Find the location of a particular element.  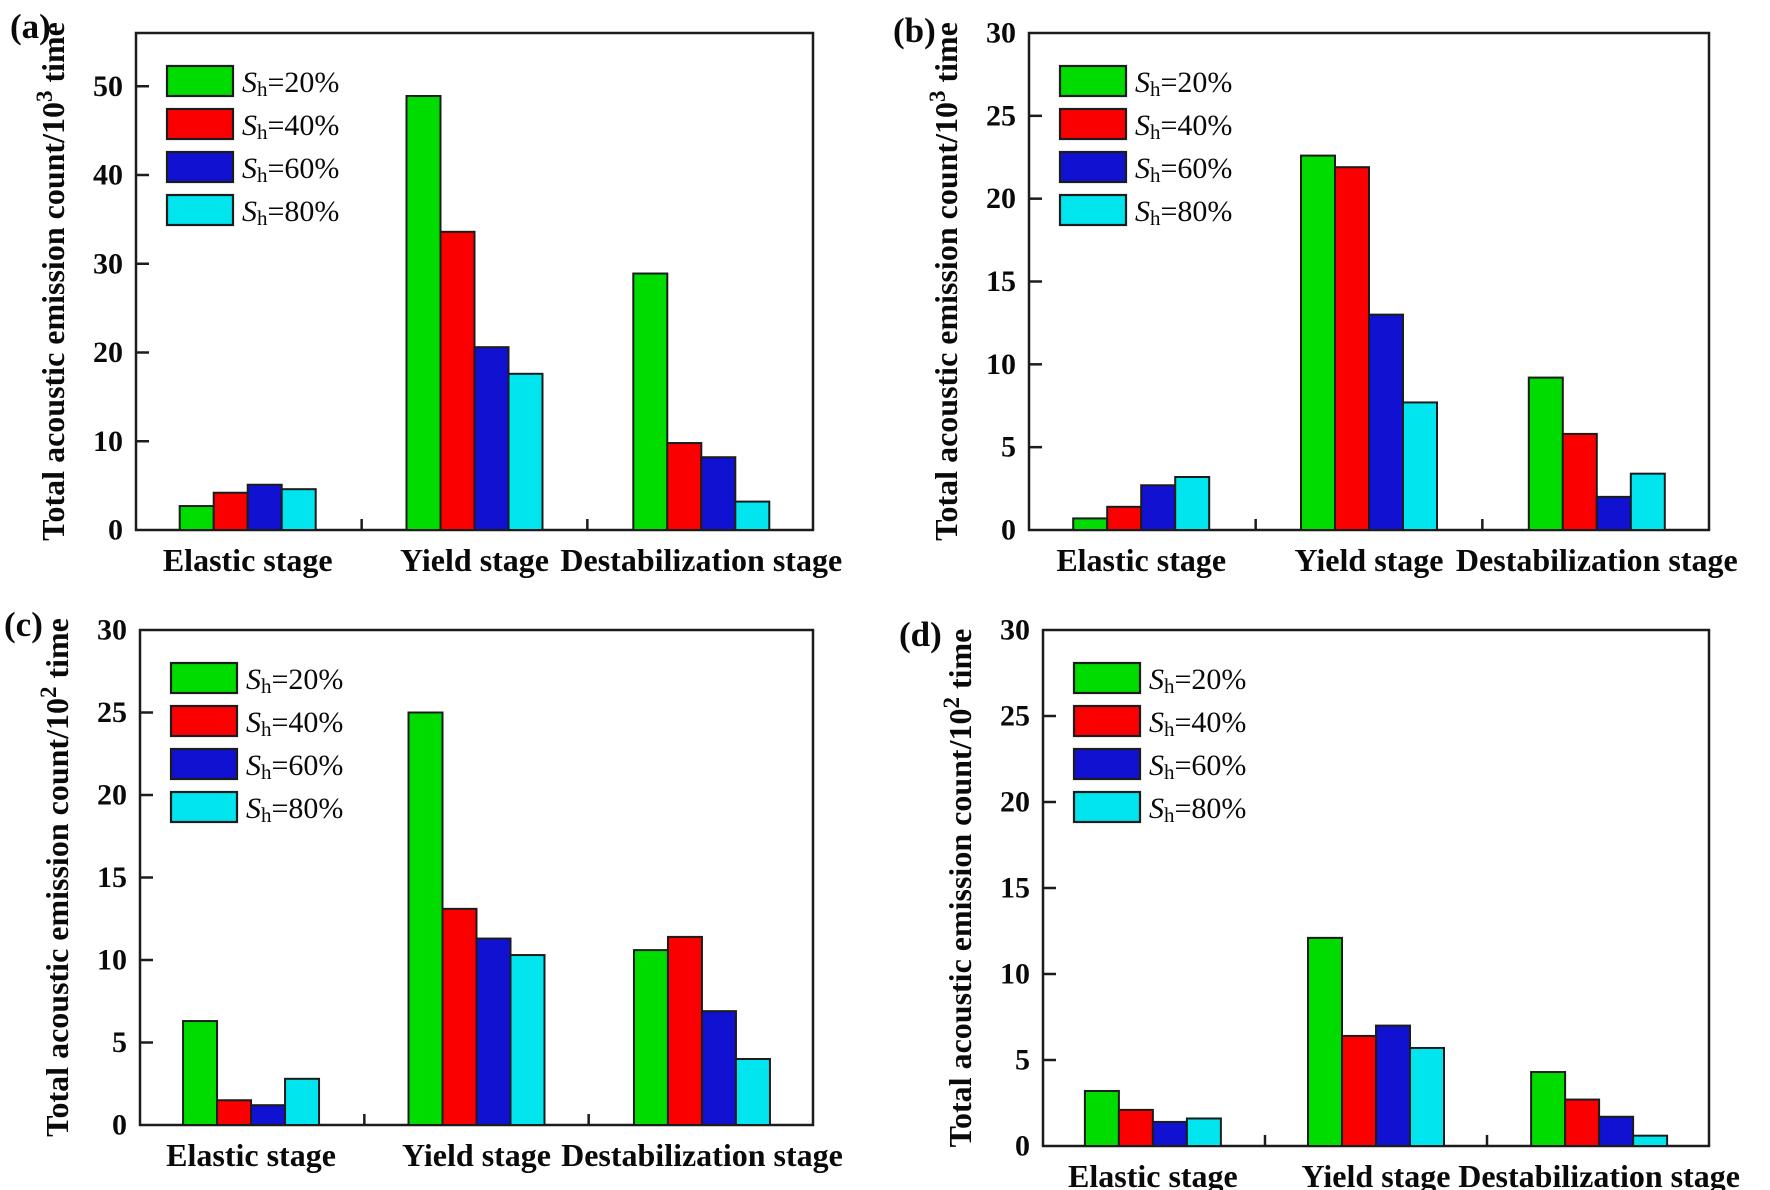

y-tick-label: 50 is located at coordinates (108, 86).